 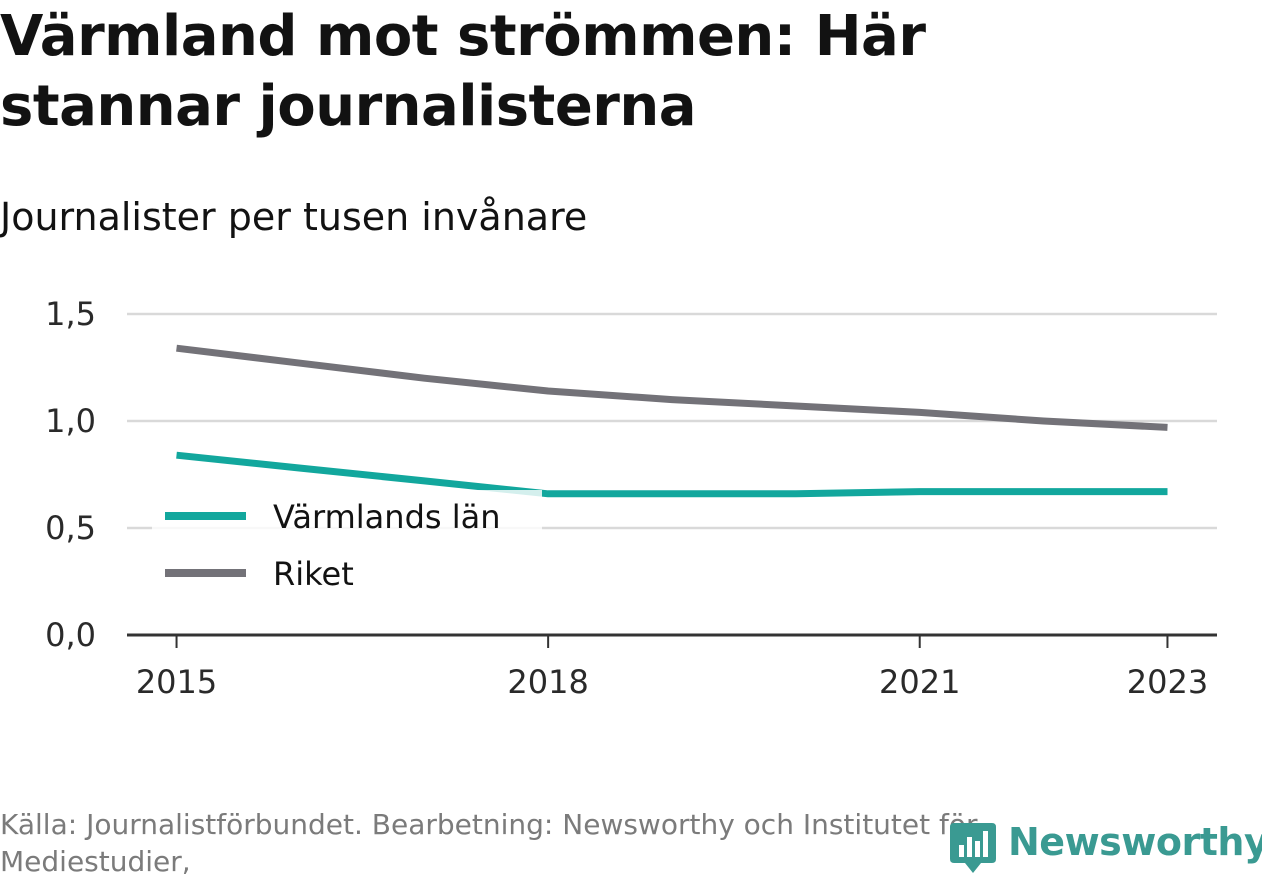 I want to click on x-tick-label: 2018, so click(x=547, y=682).